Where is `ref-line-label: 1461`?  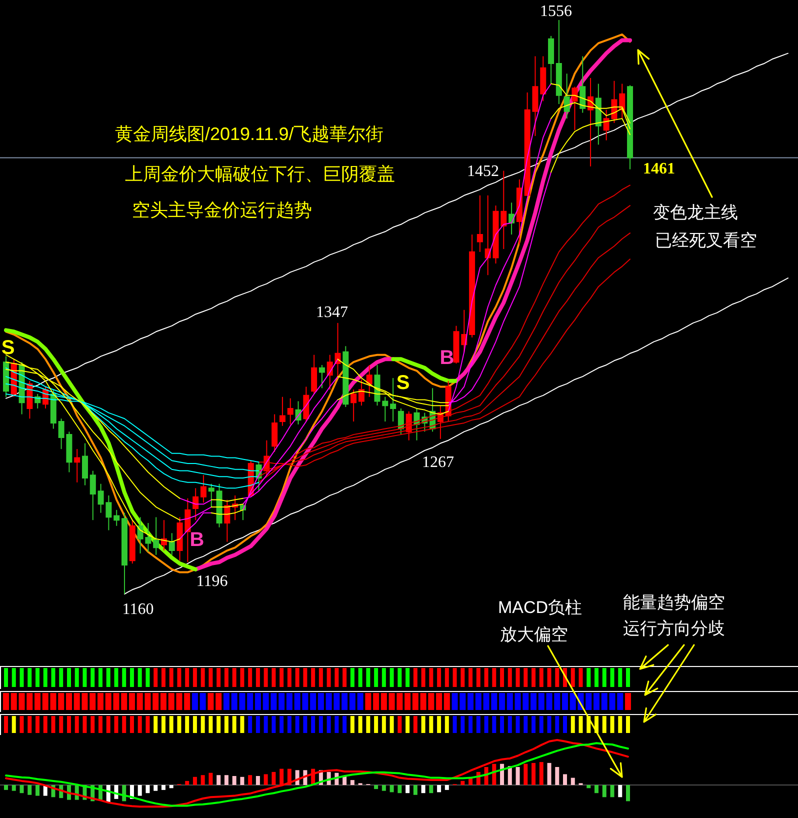 ref-line-label: 1461 is located at coordinates (659, 169).